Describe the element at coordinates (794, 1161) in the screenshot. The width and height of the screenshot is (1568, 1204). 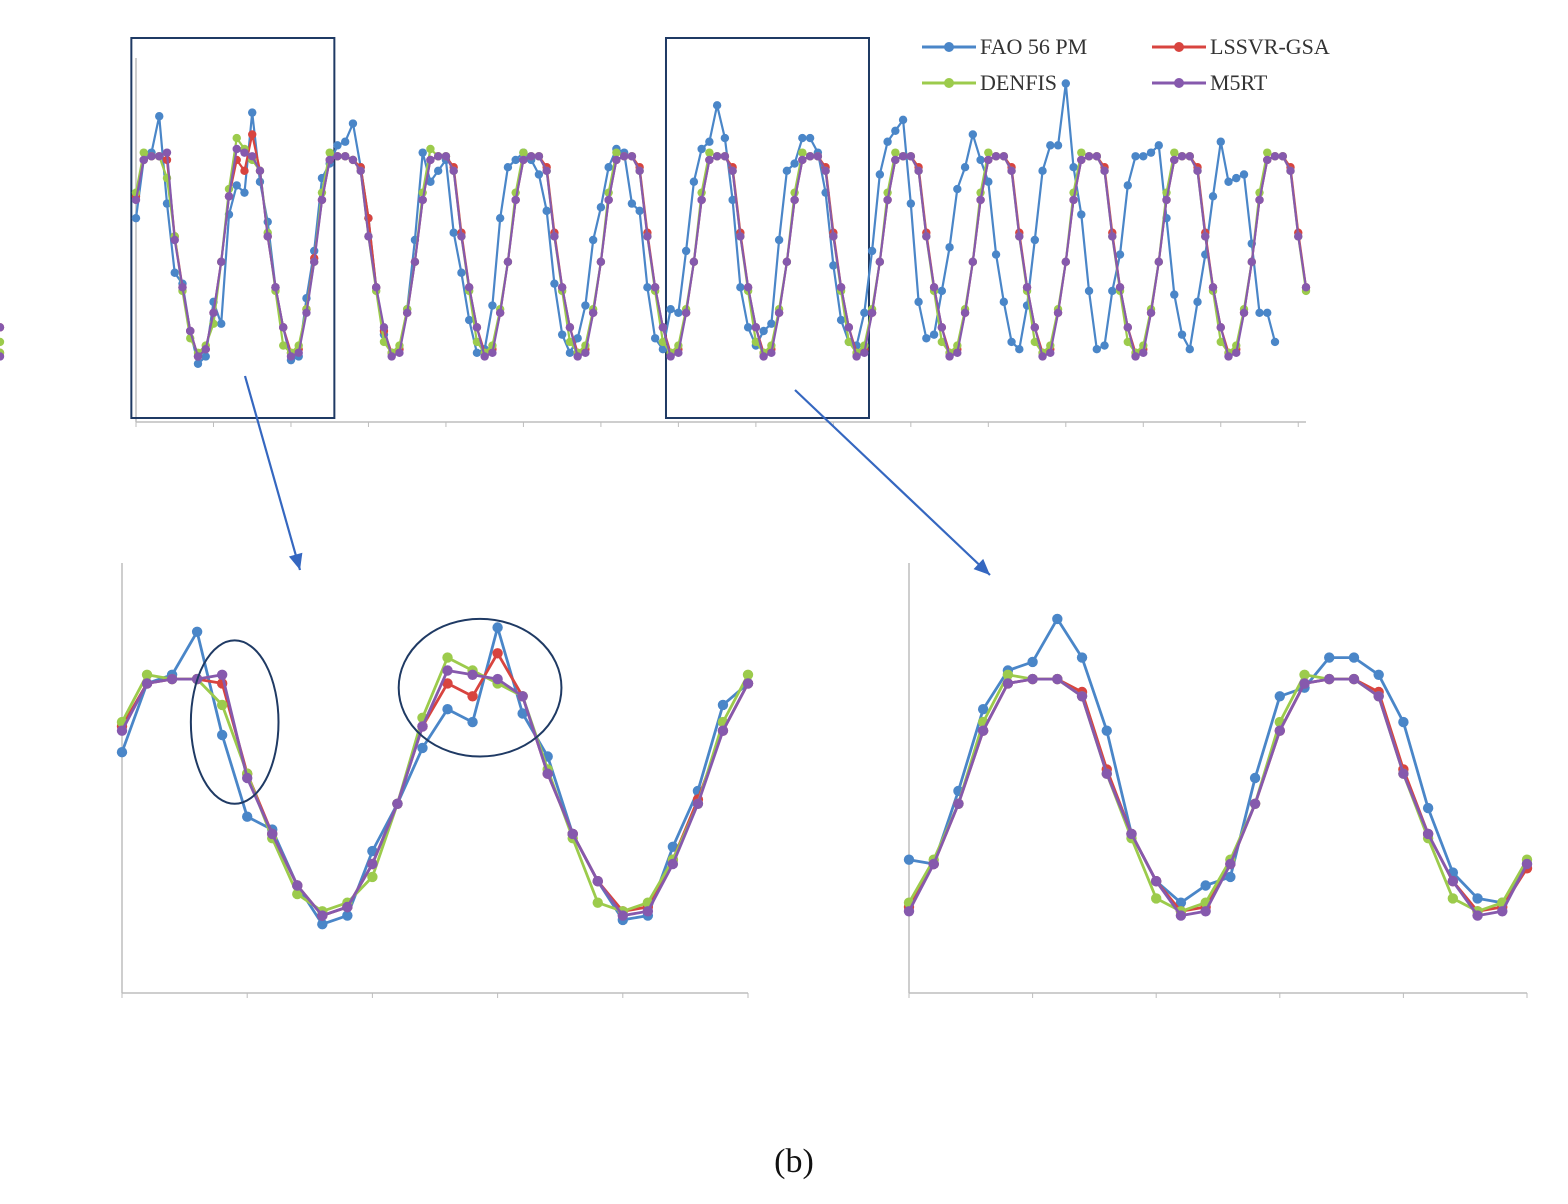
I see `figure-caption: (b)` at that location.